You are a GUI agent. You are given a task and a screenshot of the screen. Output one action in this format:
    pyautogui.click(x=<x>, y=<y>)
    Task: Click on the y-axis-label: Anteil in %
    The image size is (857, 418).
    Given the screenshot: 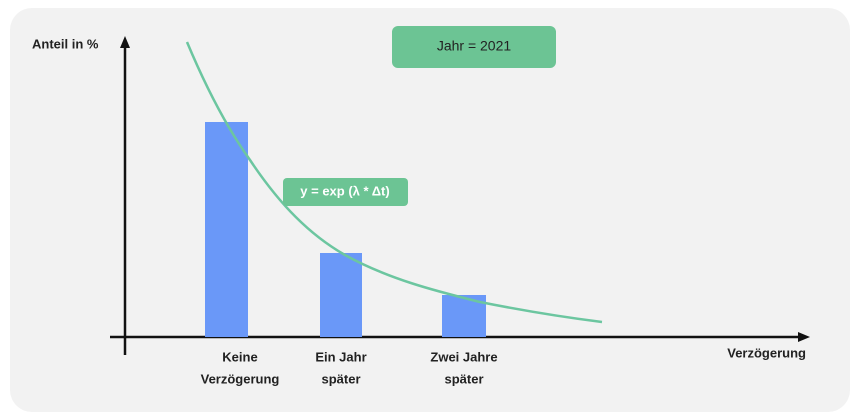 What is the action you would take?
    pyautogui.click(x=65, y=43)
    